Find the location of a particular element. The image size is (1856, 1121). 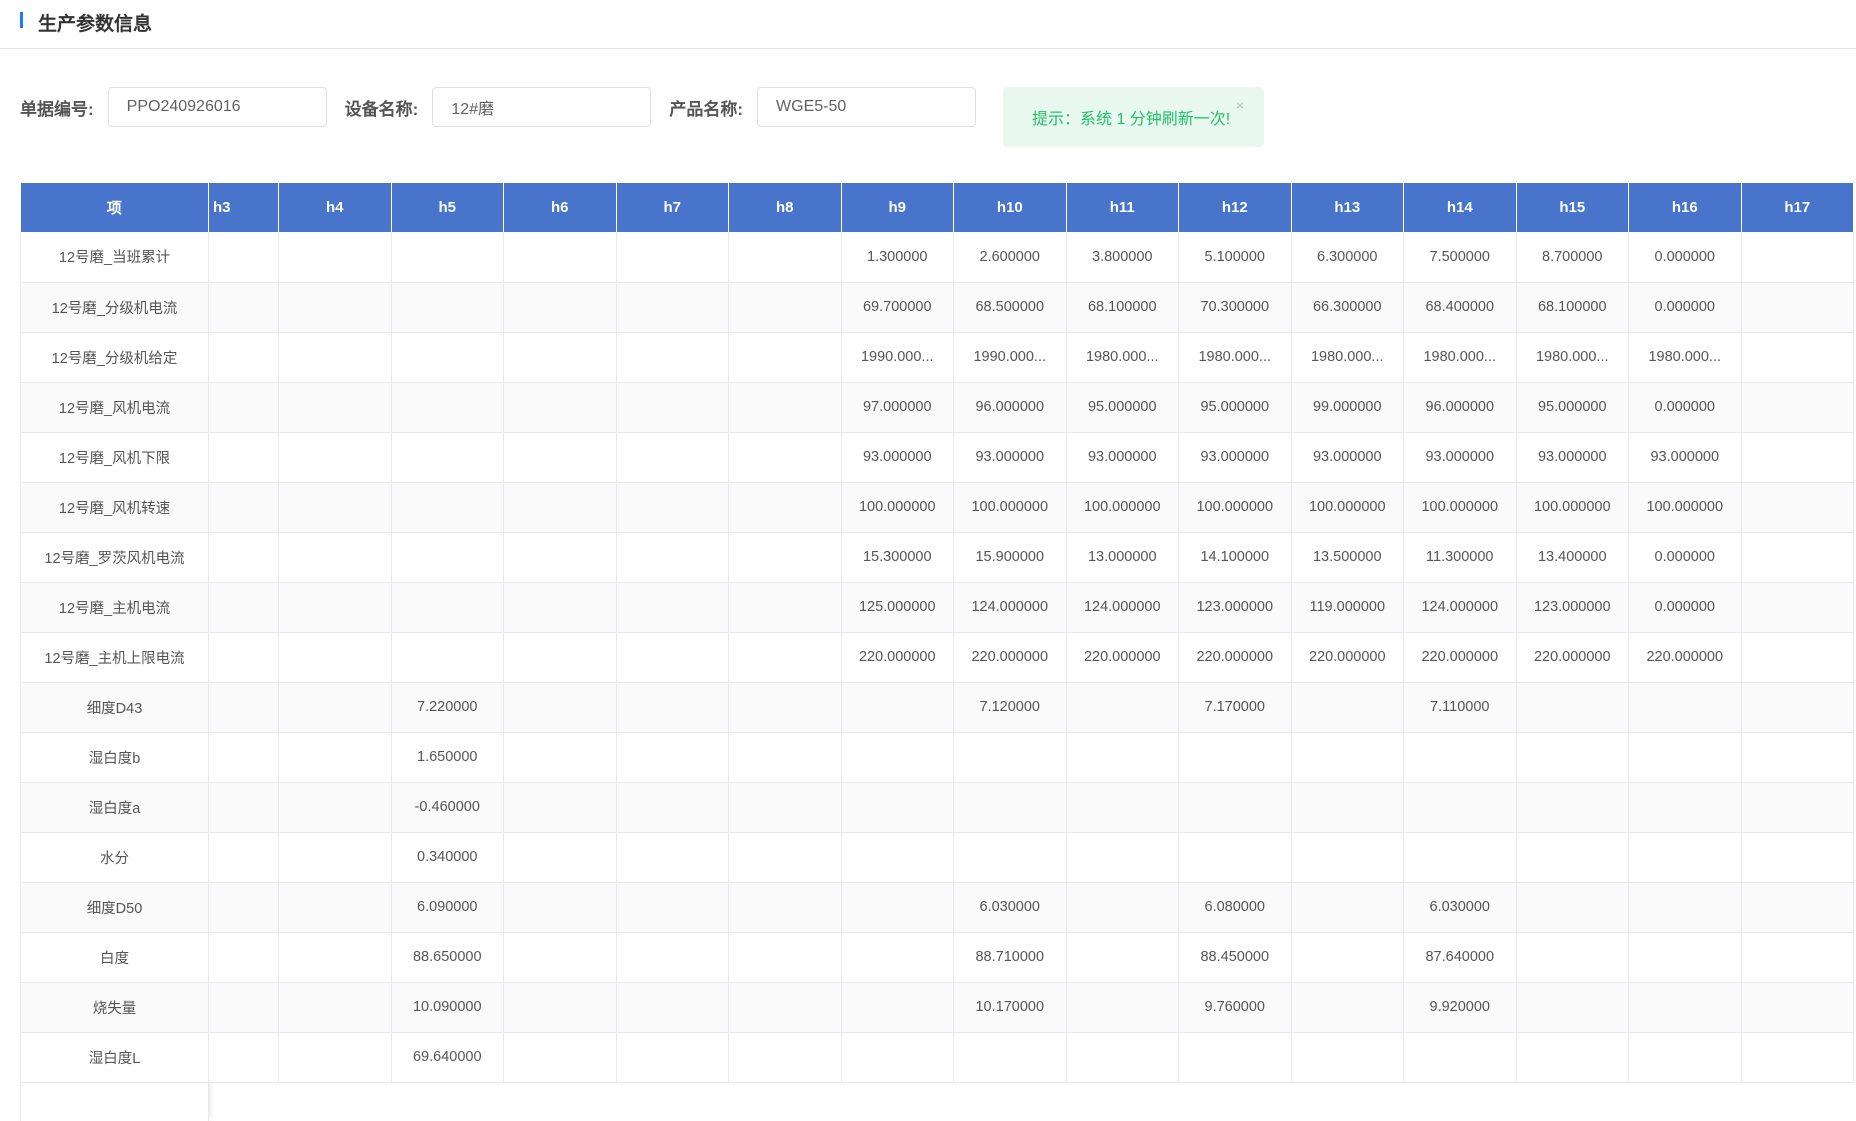

value-cell: 9.760000 is located at coordinates (1235, 1007).